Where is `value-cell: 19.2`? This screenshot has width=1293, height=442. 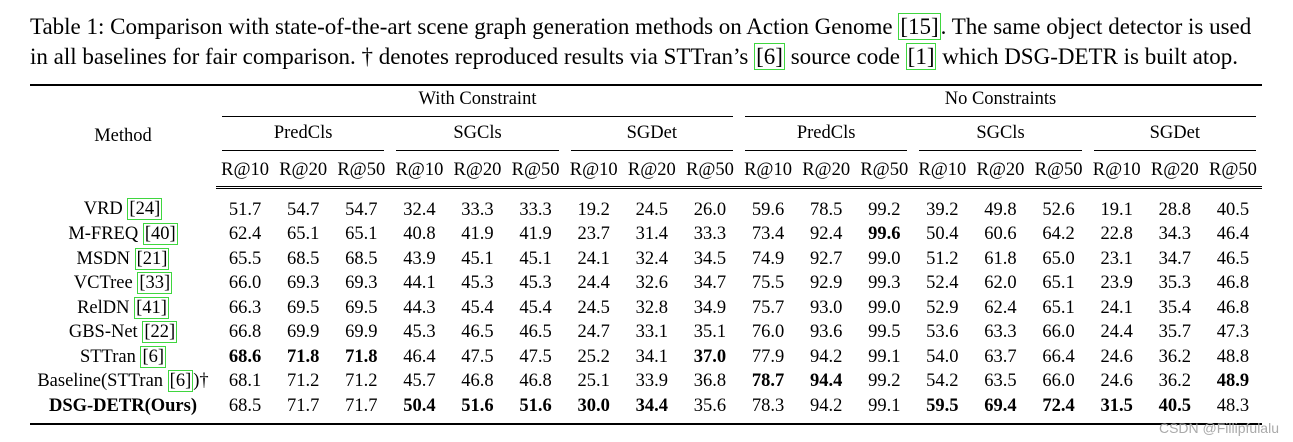 value-cell: 19.2 is located at coordinates (593, 209).